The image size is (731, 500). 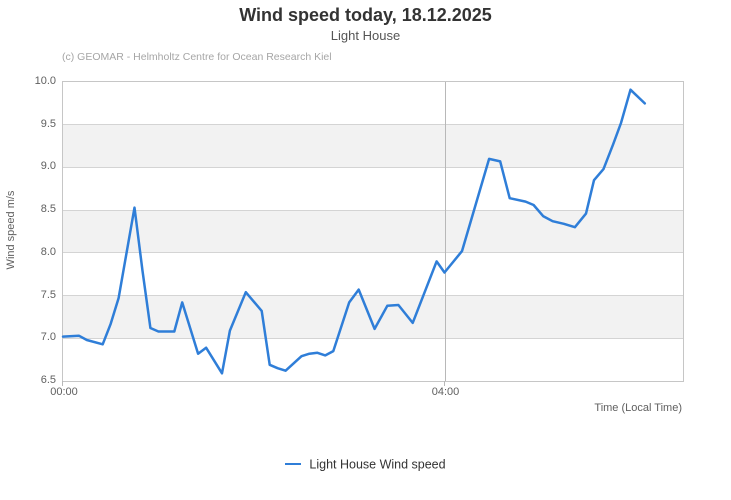 What do you see at coordinates (293, 463) in the screenshot?
I see `legend-line-marker` at bounding box center [293, 463].